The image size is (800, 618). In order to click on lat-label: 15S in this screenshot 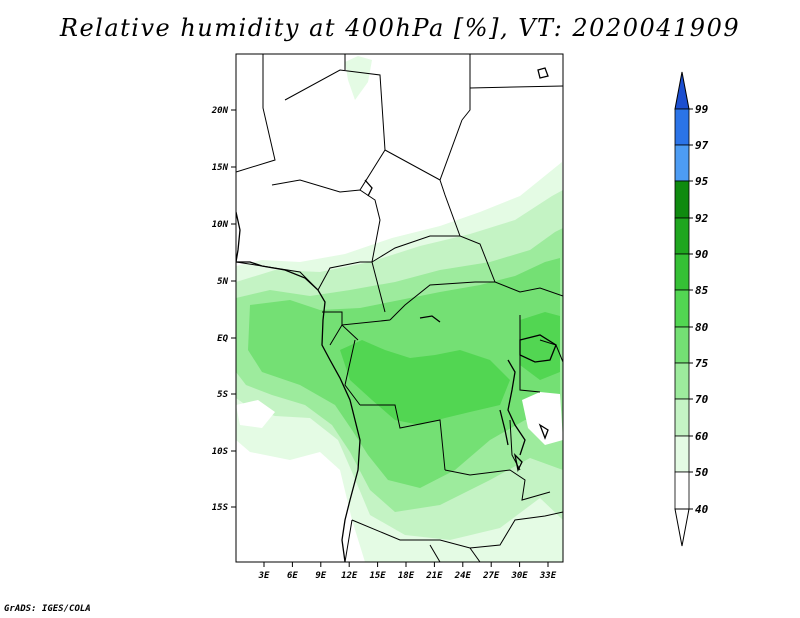, I will do `click(220, 508)`.